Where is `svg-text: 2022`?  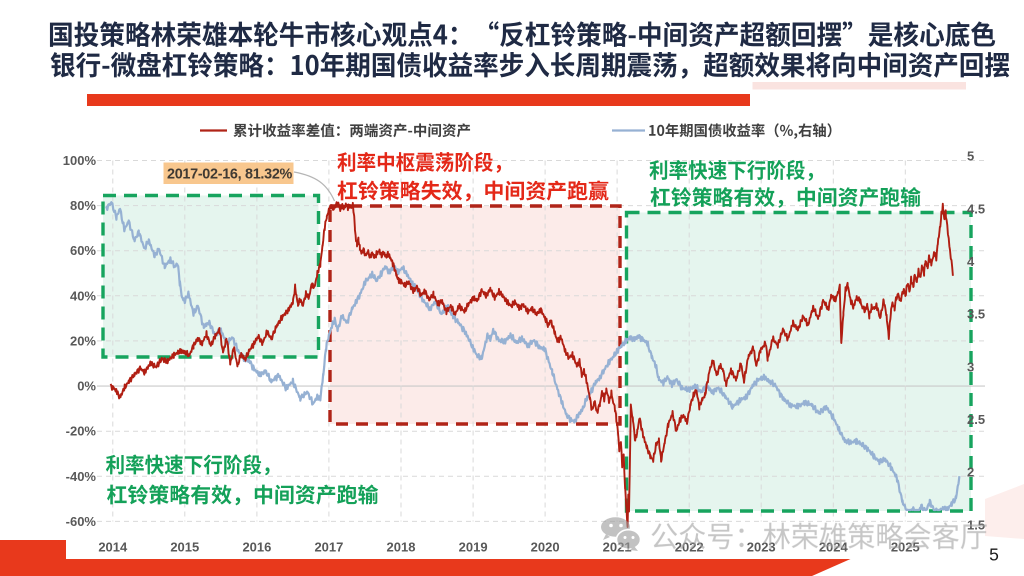 svg-text: 2022 is located at coordinates (689, 547).